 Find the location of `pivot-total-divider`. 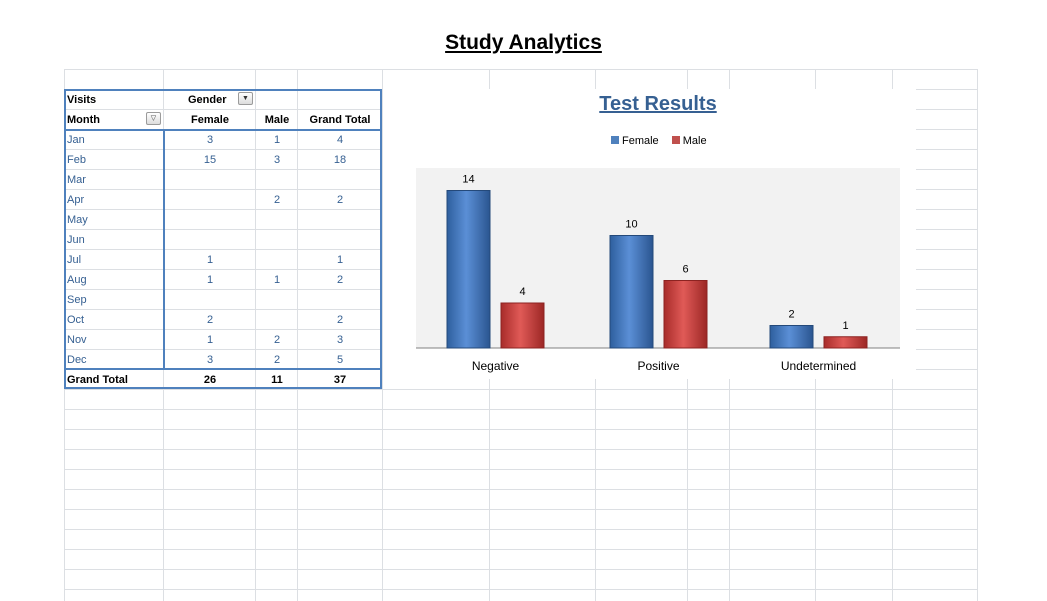

pivot-total-divider is located at coordinates (223, 369).